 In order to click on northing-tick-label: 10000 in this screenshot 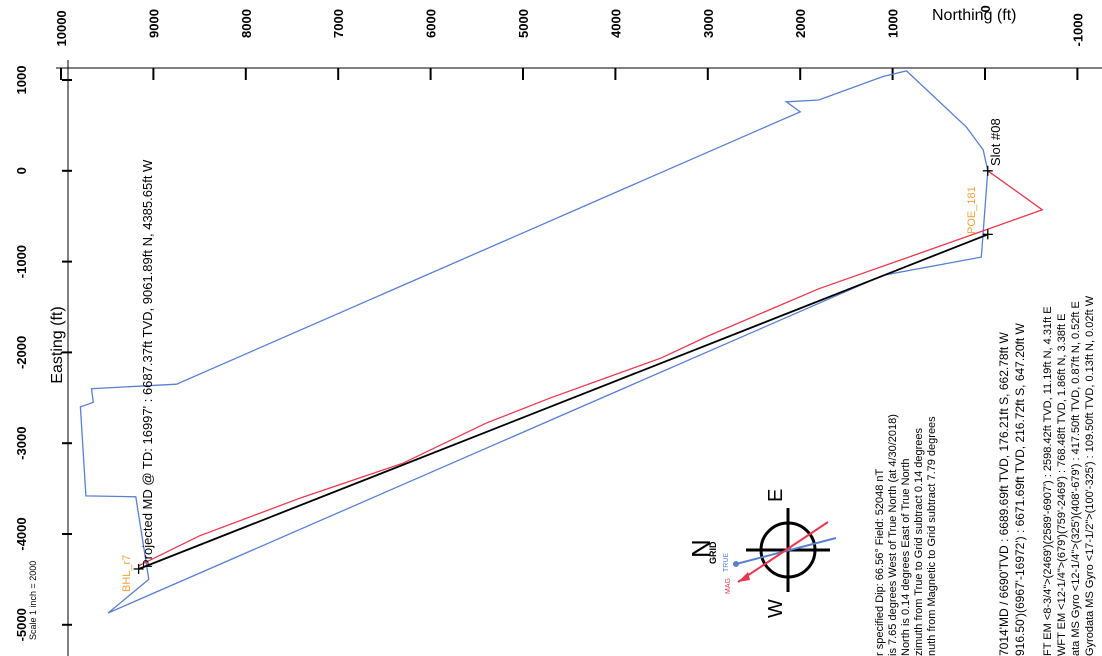, I will do `click(61, 28)`.